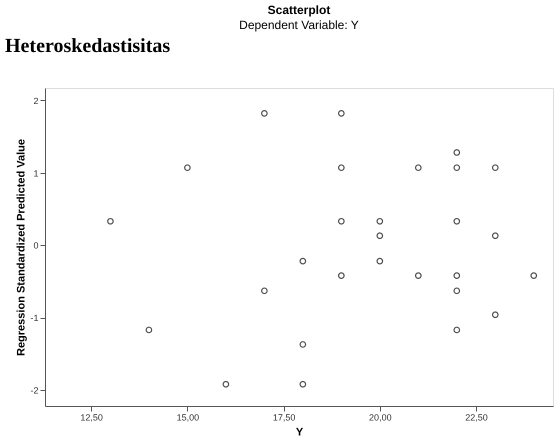  Describe the element at coordinates (476, 417) in the screenshot. I see `x-tick-label: 22,50` at that location.